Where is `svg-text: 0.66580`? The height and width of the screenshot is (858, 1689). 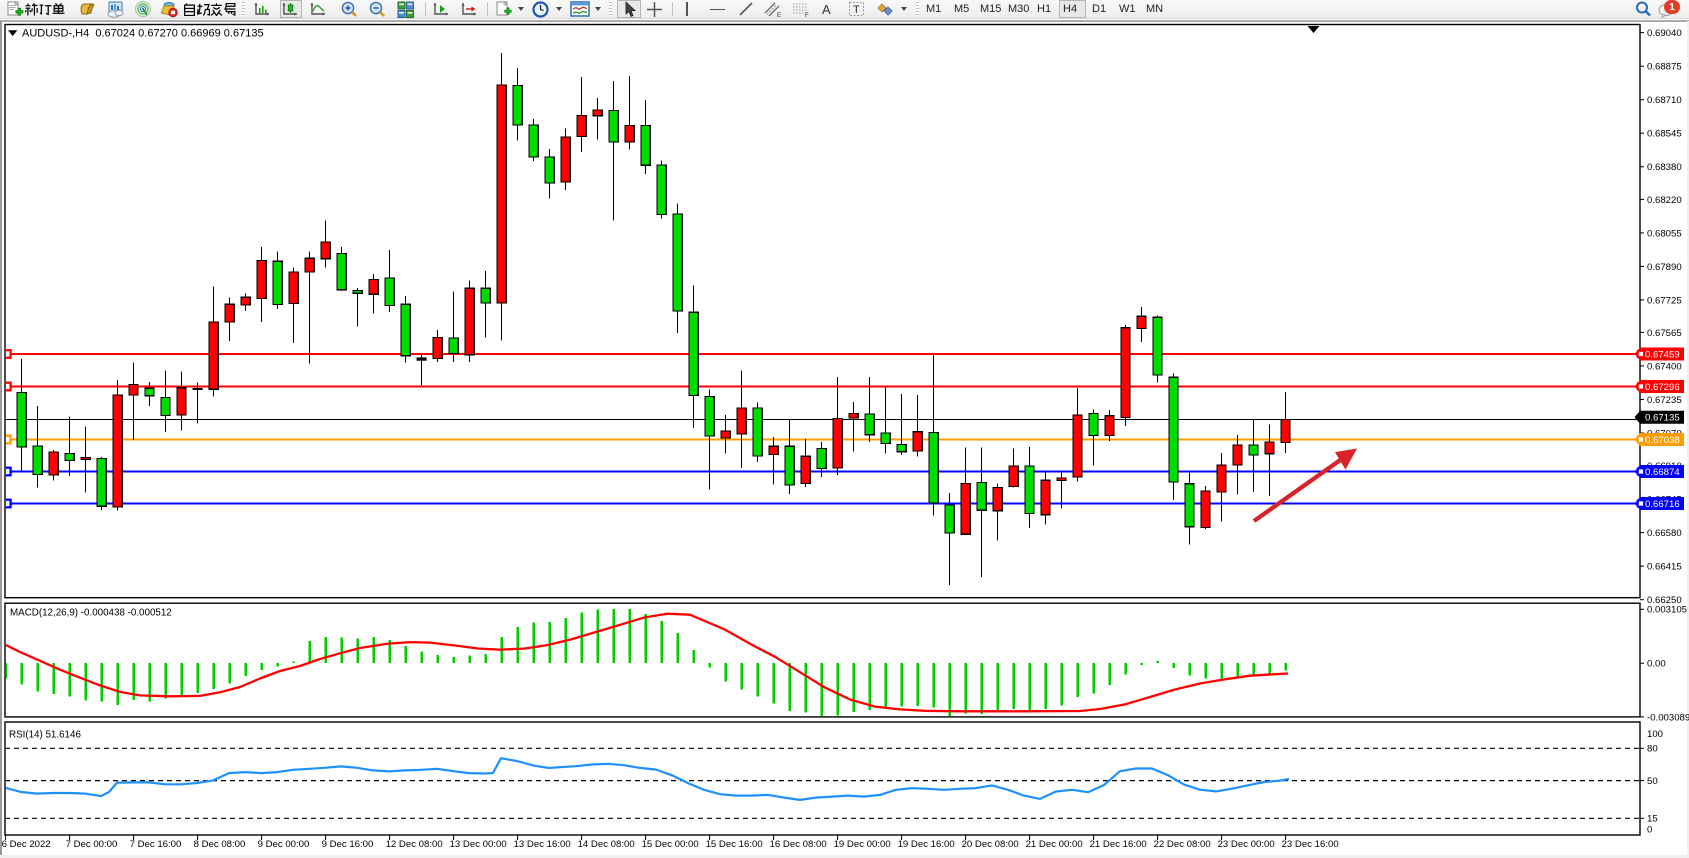
svg-text: 0.66580 is located at coordinates (1664, 533).